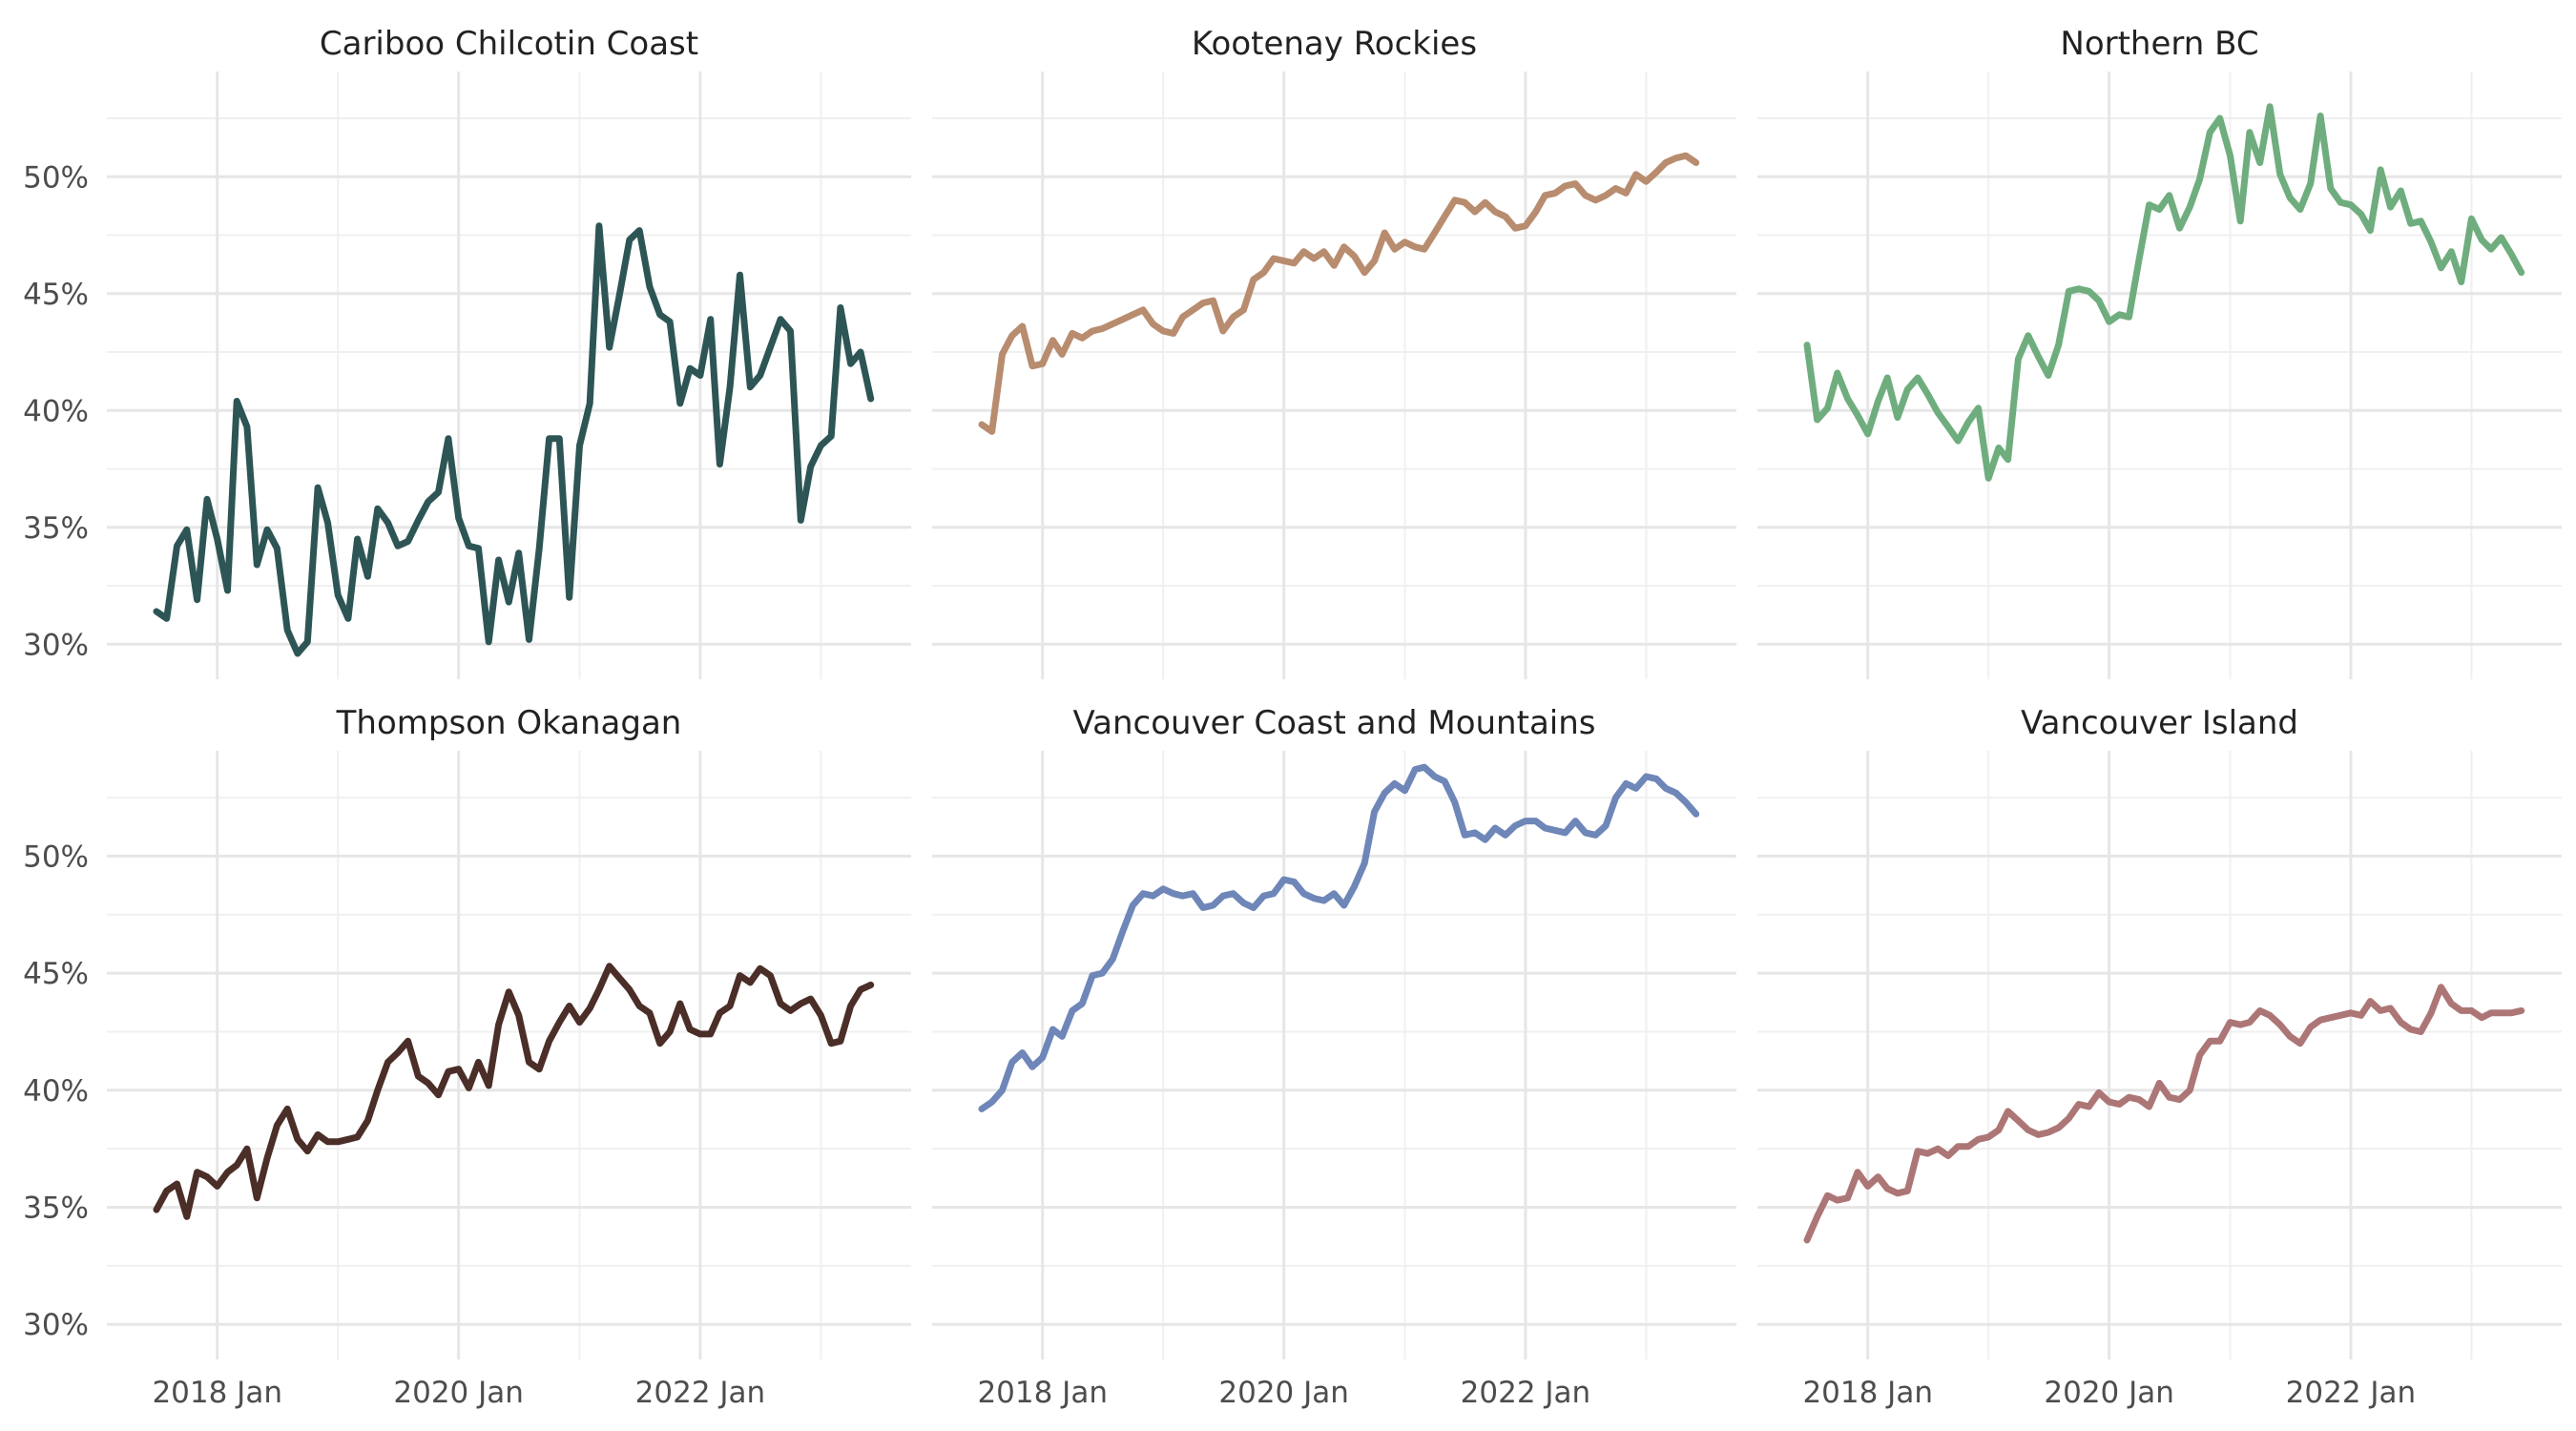 The width and height of the screenshot is (2576, 1431). Describe the element at coordinates (509, 723) in the screenshot. I see `panel-title: Thompson Okanagan` at that location.